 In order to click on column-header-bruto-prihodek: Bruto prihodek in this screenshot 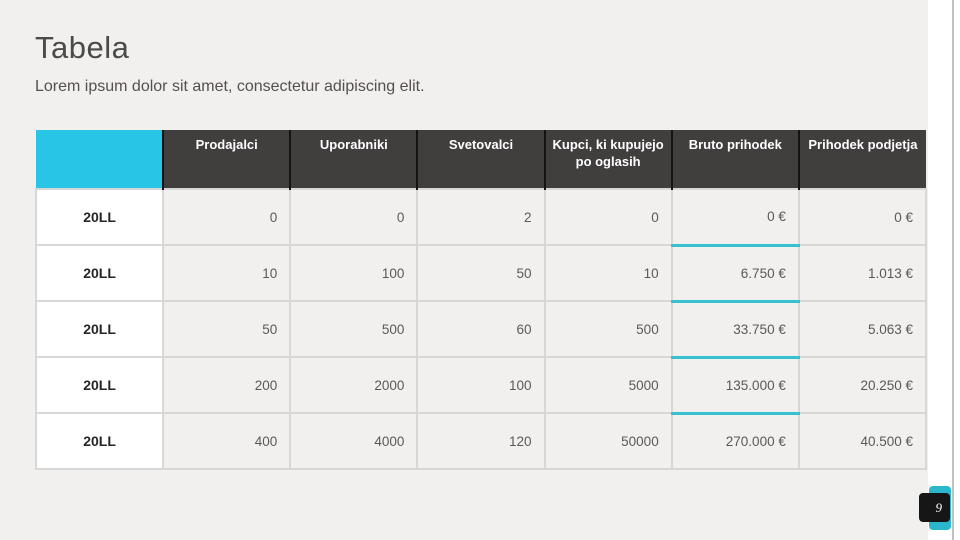, I will do `click(734, 159)`.